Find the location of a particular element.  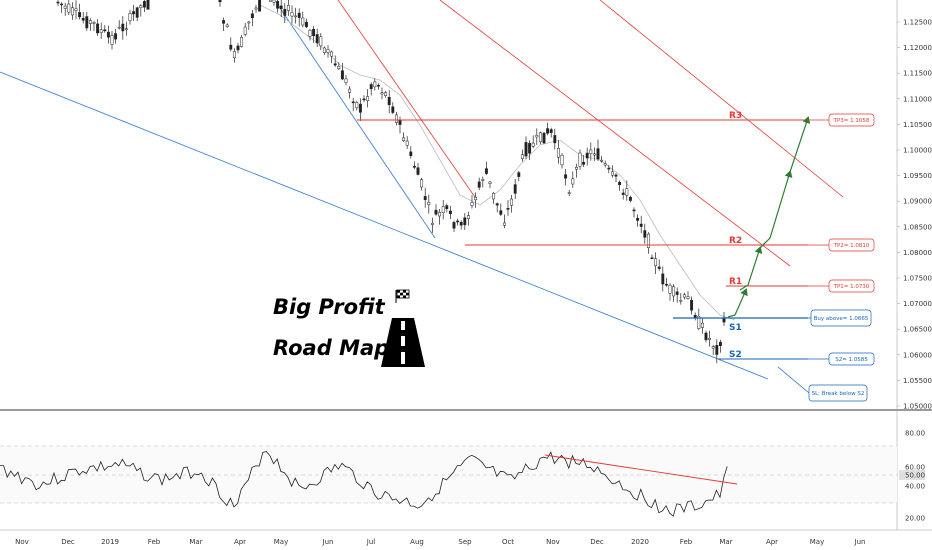

price-tick-label: 1.11500 is located at coordinates (917, 74).